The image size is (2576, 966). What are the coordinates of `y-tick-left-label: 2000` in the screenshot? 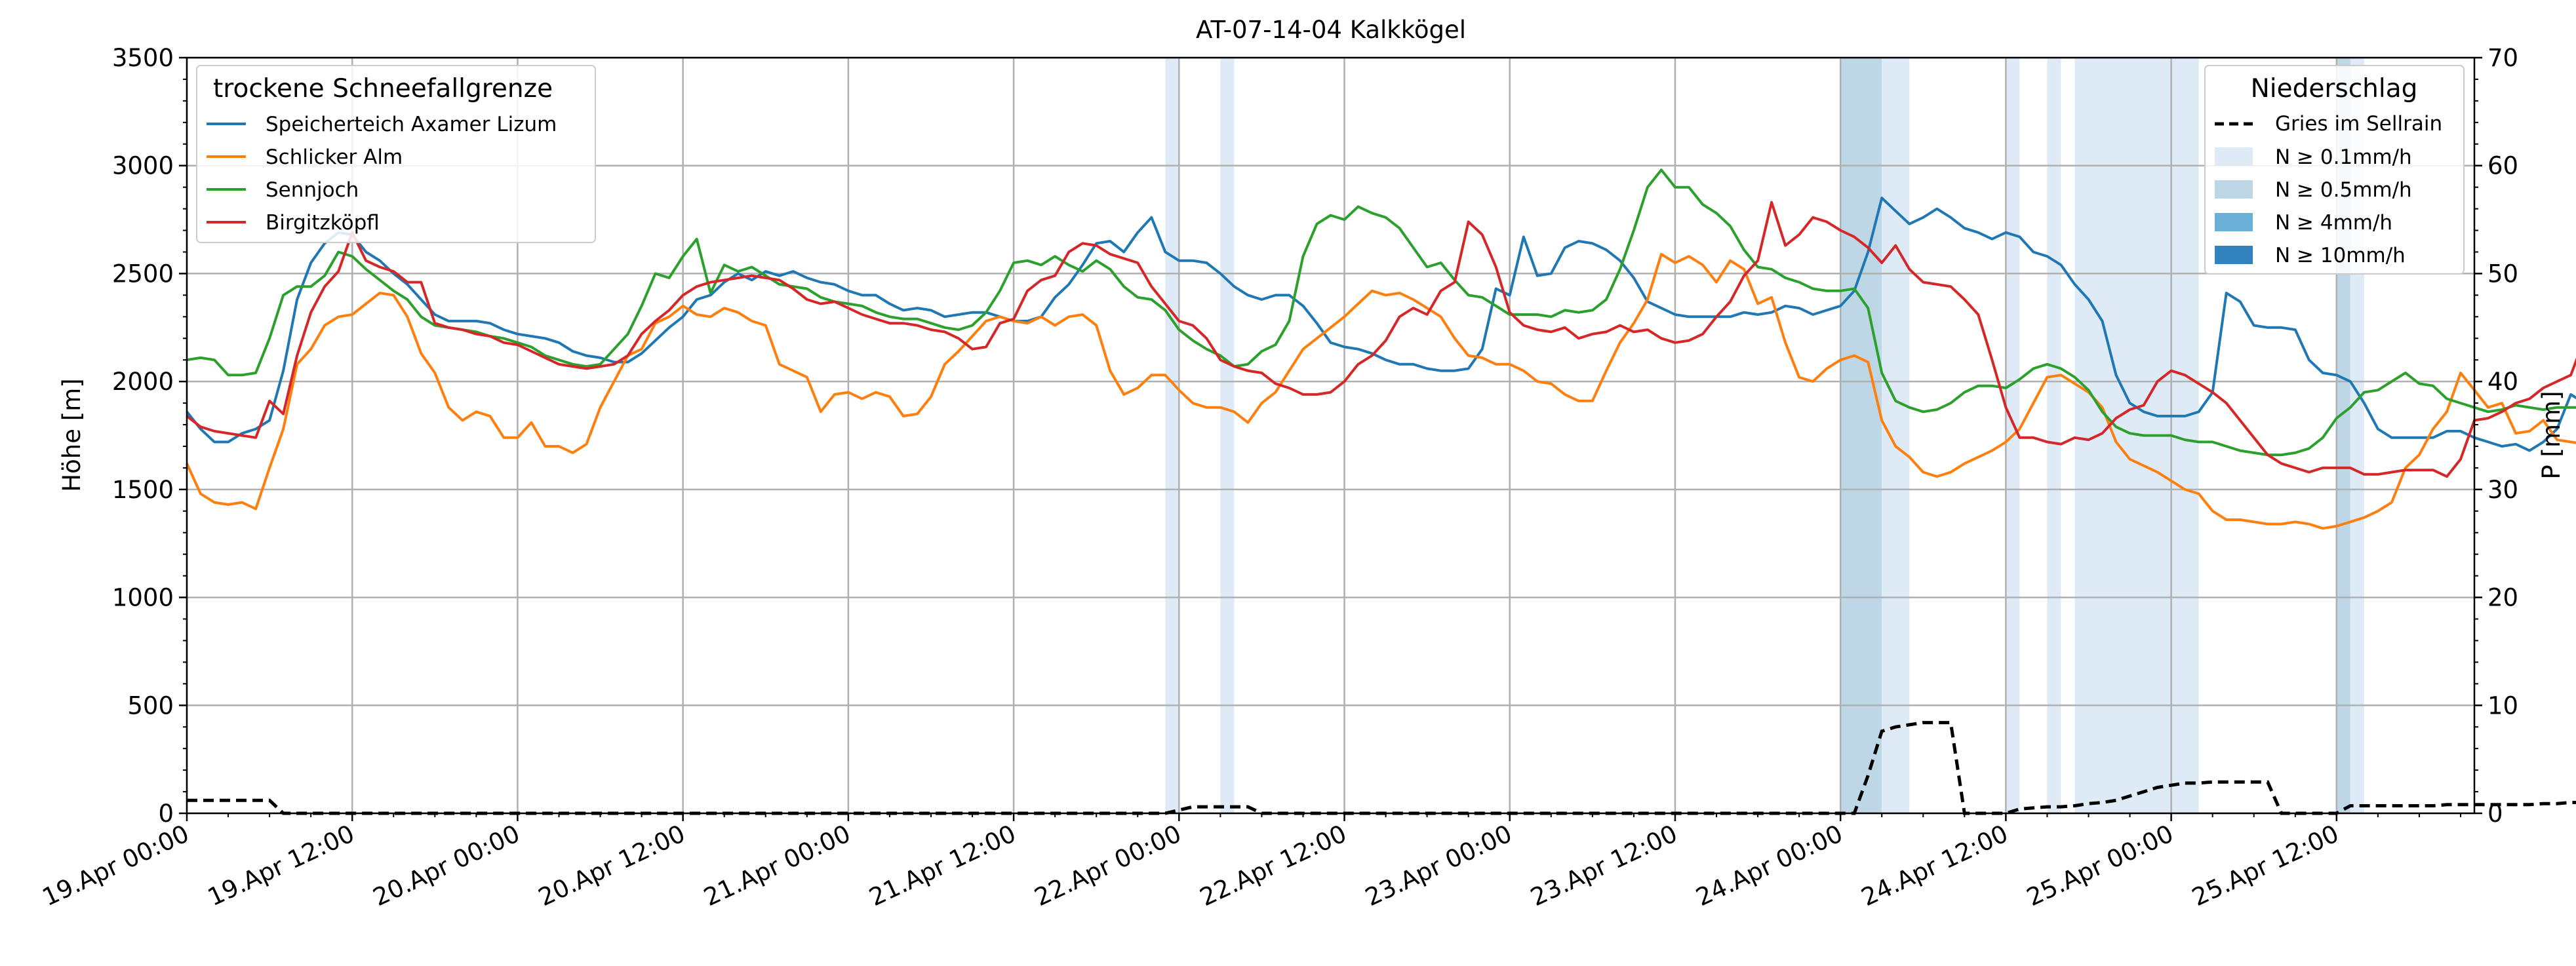 It's located at (143, 382).